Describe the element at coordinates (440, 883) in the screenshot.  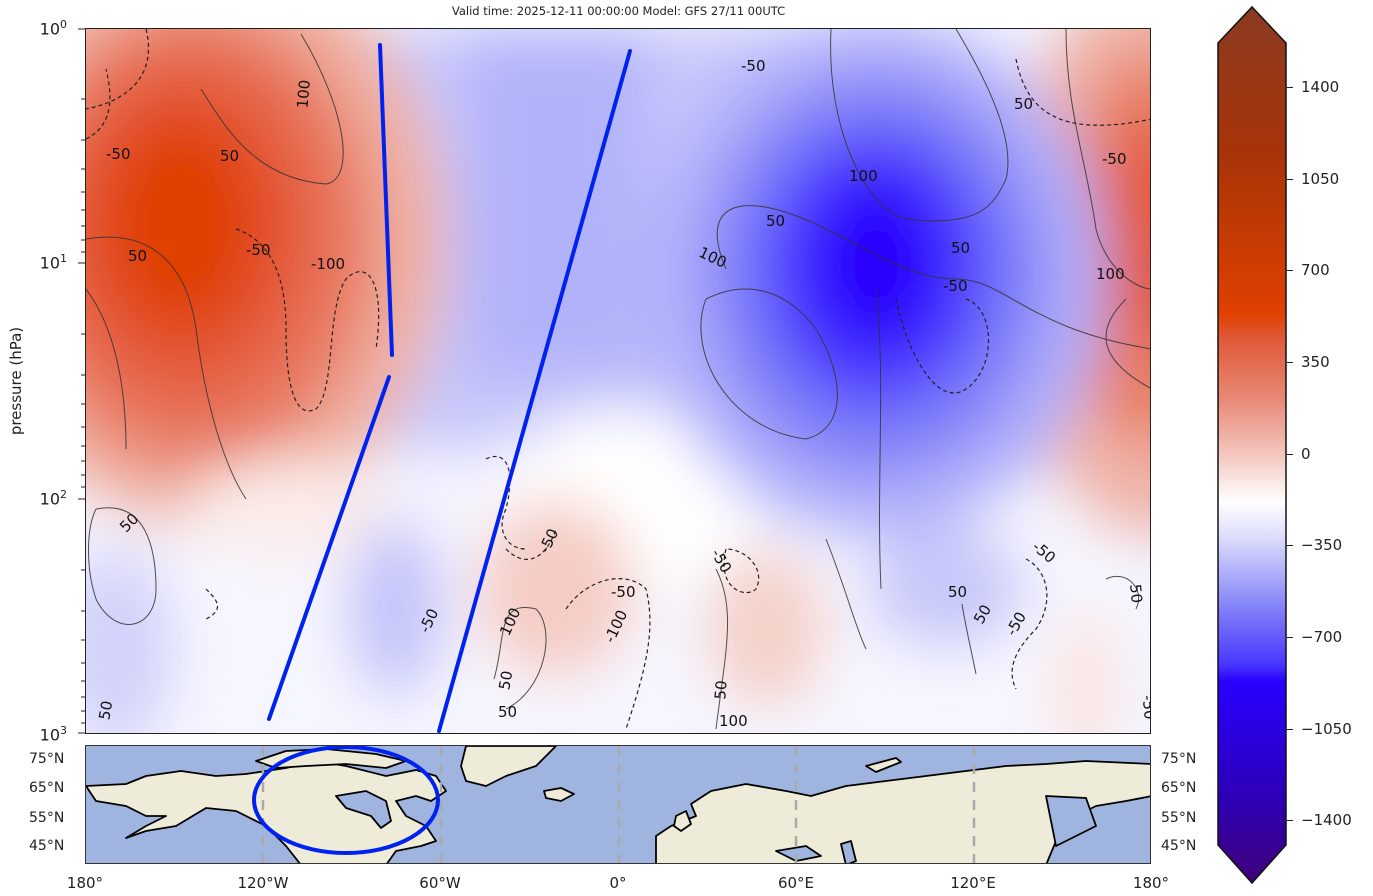
I see `lon-label-60w: 60°W` at that location.